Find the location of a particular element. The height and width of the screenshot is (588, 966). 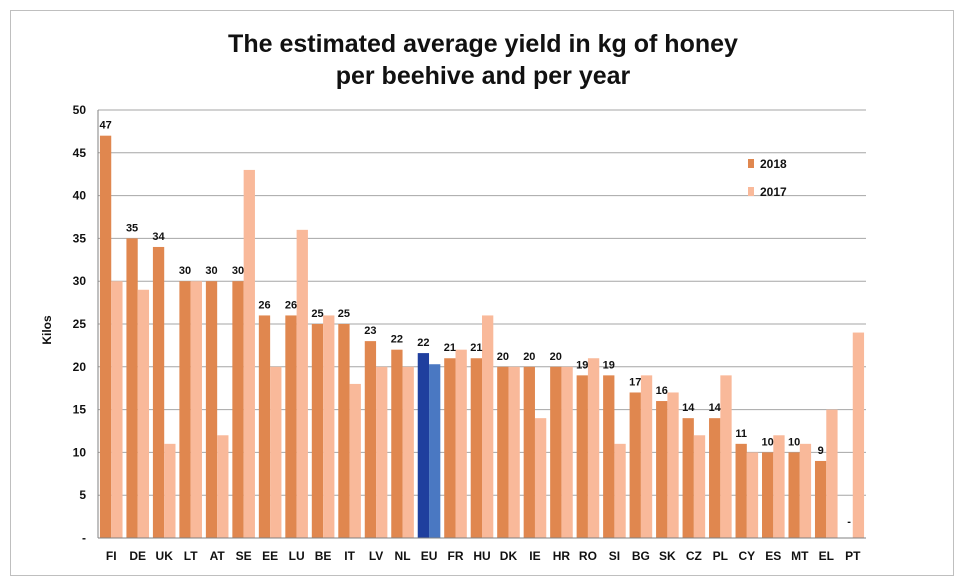

data-label-ie: 20 is located at coordinates (529, 357).